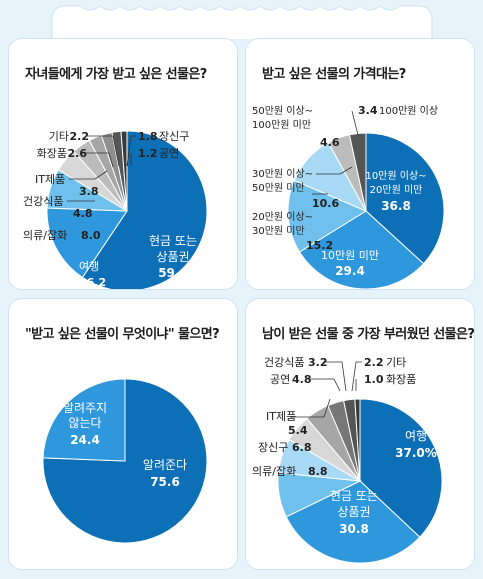  I want to click on chart-title: "받고 싶은 선물이 무엇이냐" 물으면?, so click(122, 334).